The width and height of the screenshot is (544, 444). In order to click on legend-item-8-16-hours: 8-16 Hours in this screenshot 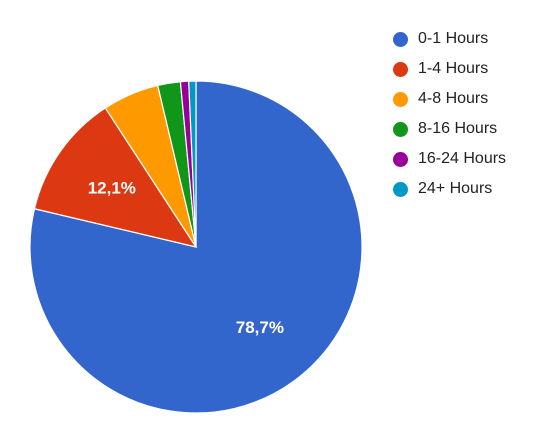, I will do `click(449, 129)`.